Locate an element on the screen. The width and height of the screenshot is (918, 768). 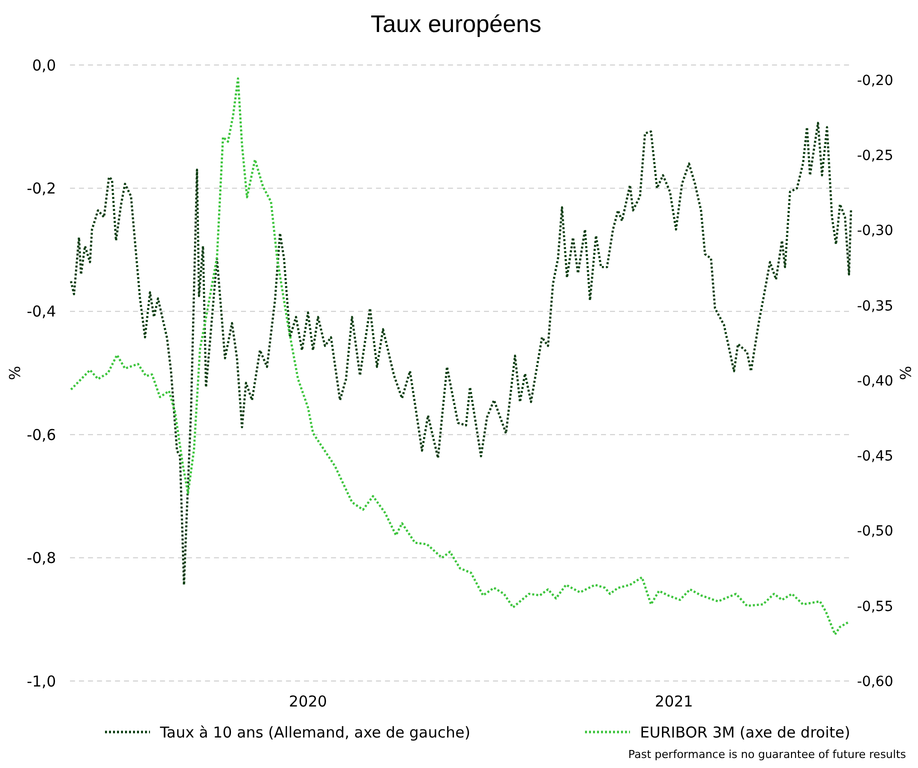
y2-tick-label: -0,55 is located at coordinates (875, 606).